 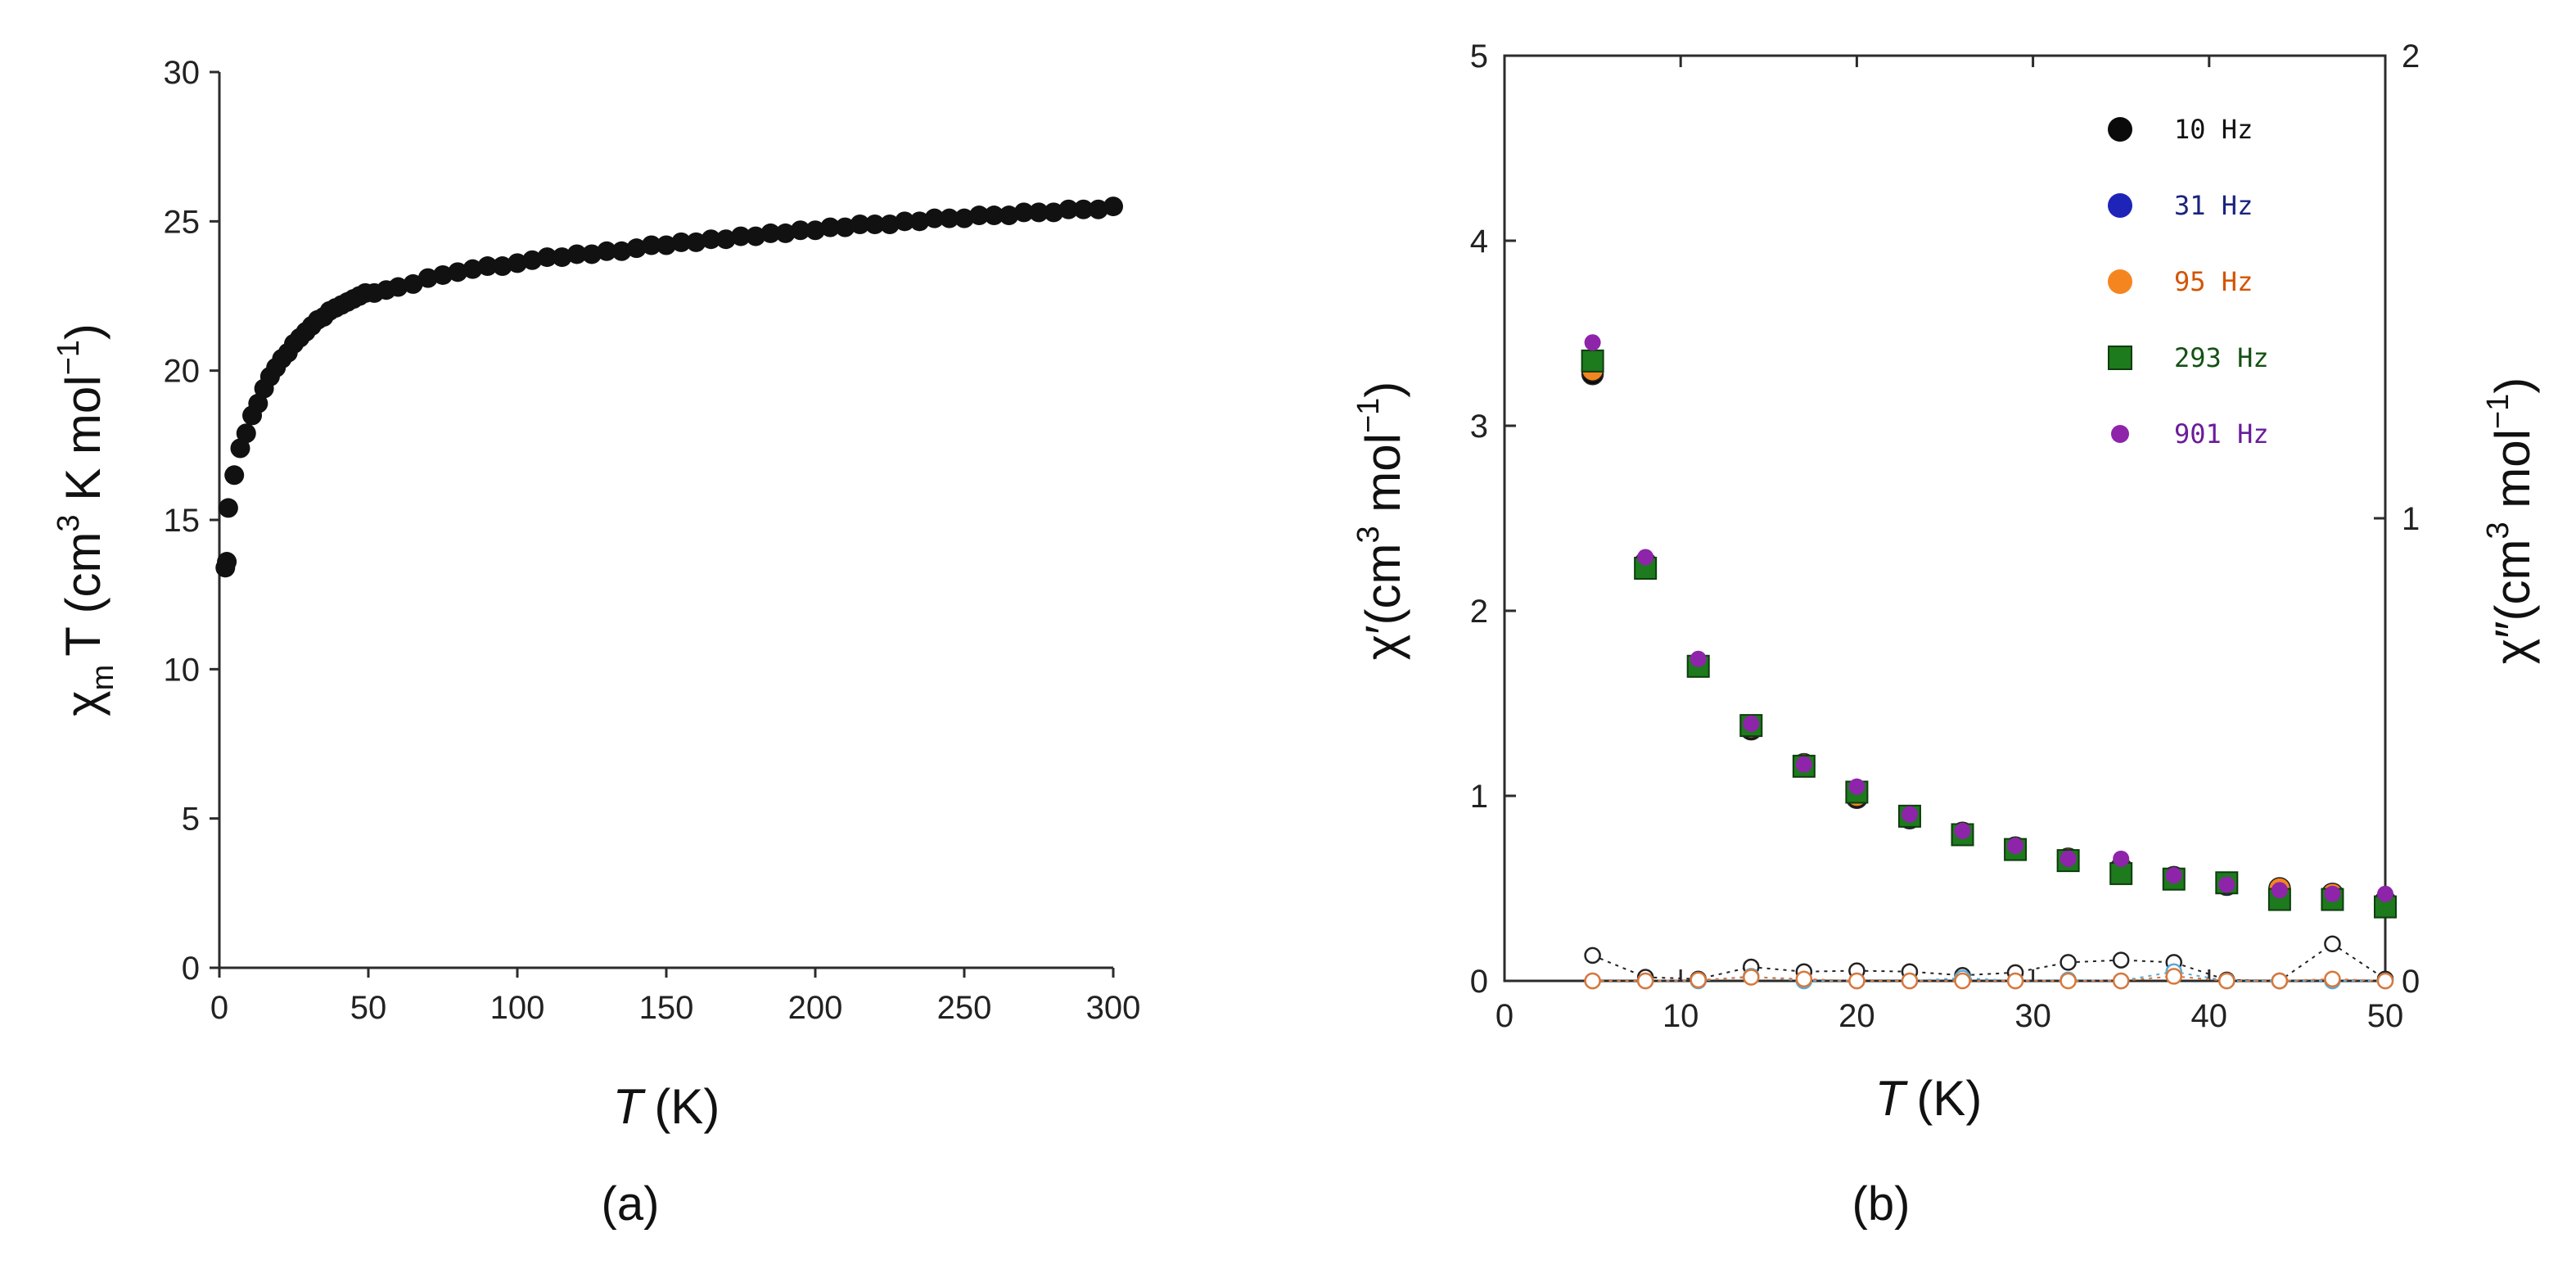 I want to click on panel-b-y-ticks-left: 0 1 2 3 4 5, so click(x=1493, y=519).